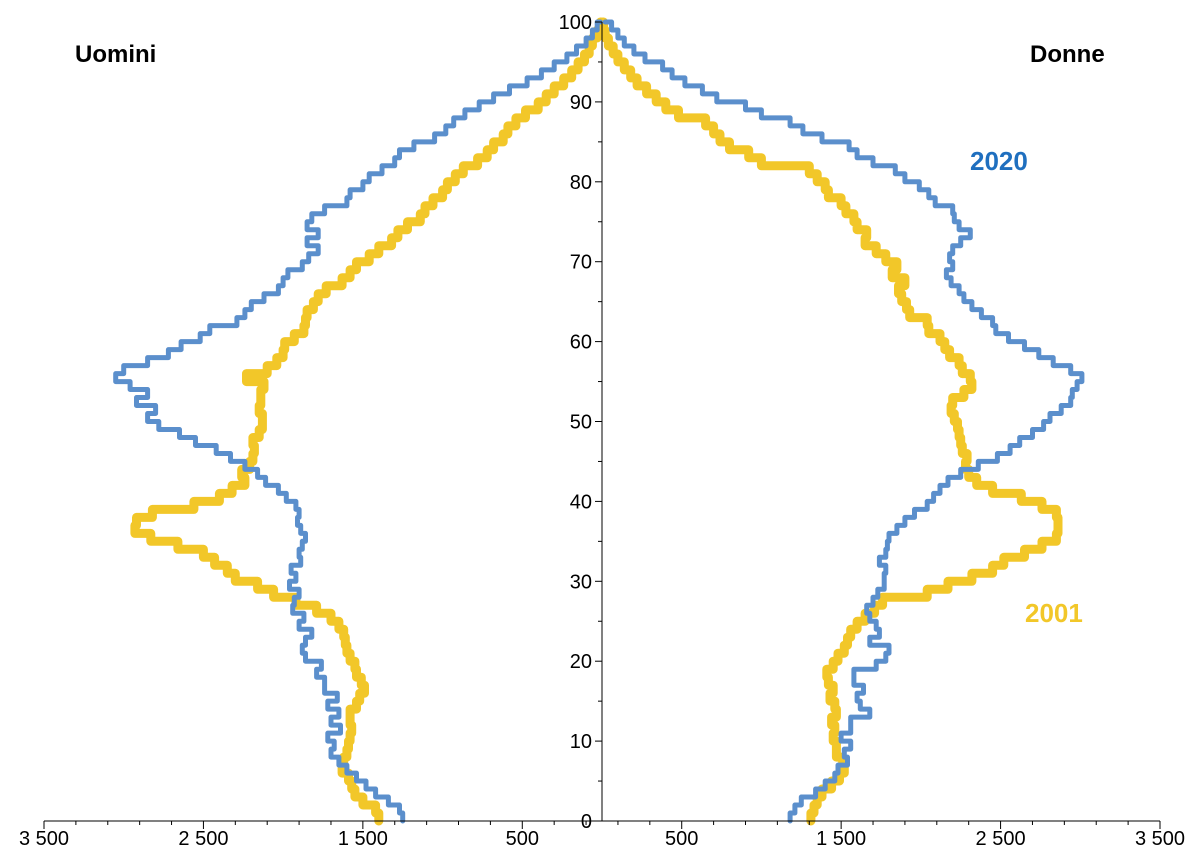 Image resolution: width=1192 pixels, height=864 pixels. I want to click on y-tick-label: 80, so click(581, 183).